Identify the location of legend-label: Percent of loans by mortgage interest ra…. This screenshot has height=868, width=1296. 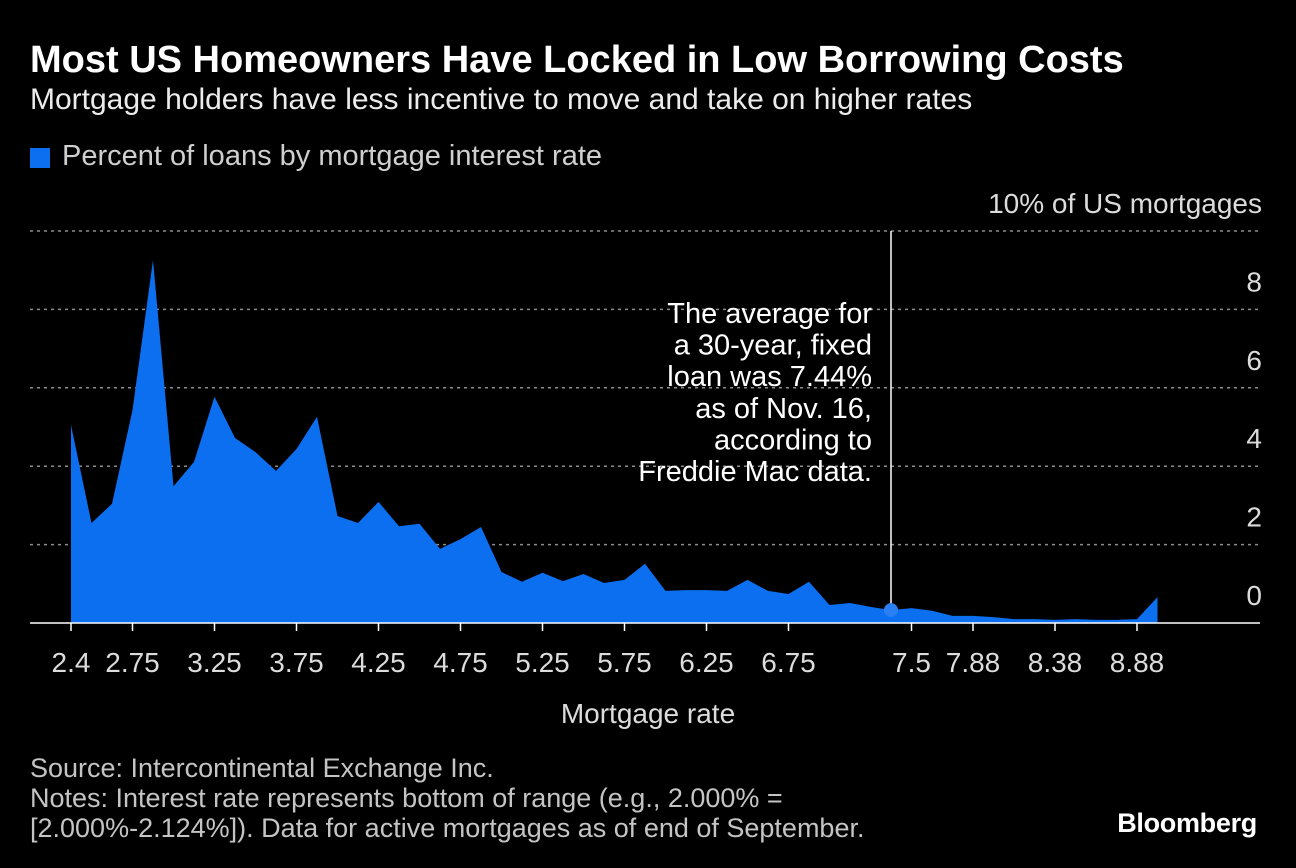
(332, 156).